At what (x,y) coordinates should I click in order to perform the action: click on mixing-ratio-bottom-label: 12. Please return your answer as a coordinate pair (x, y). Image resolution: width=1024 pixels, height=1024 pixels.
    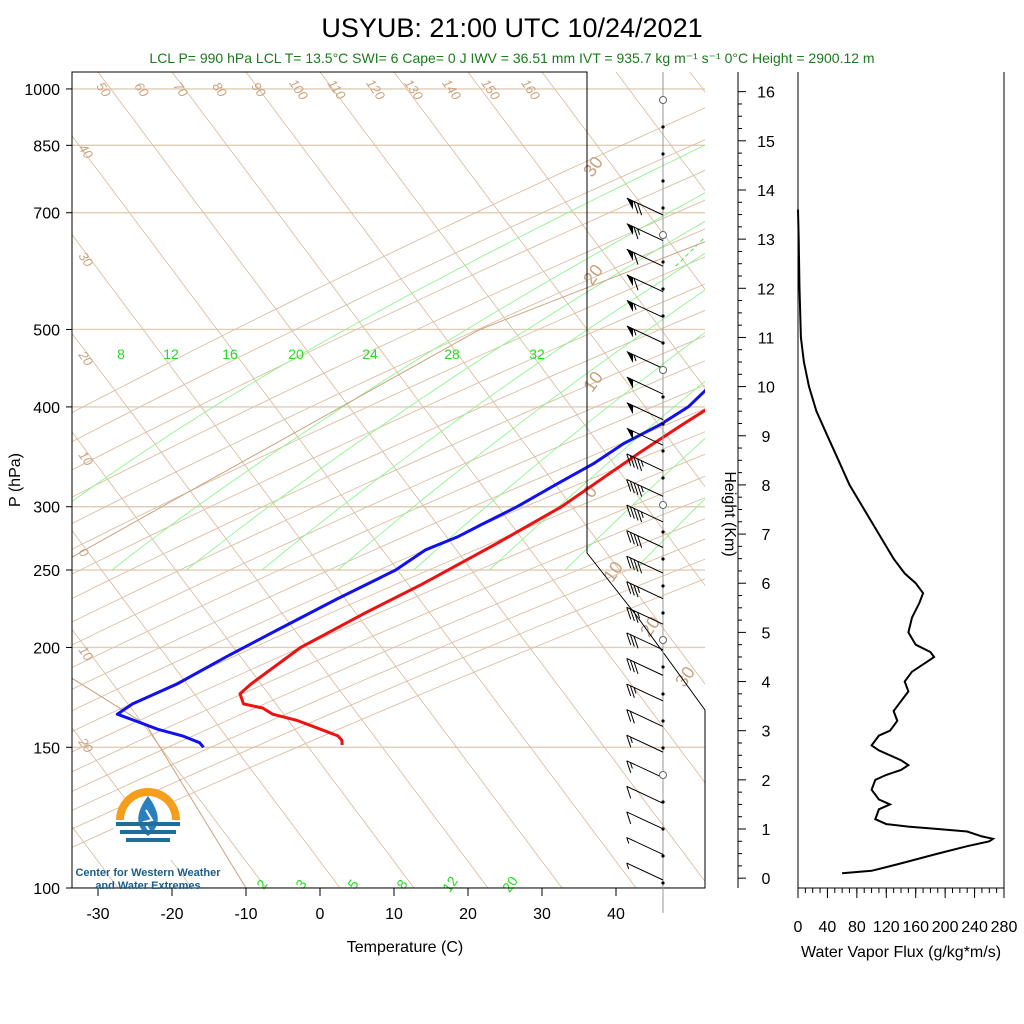
    Looking at the image, I should click on (450, 884).